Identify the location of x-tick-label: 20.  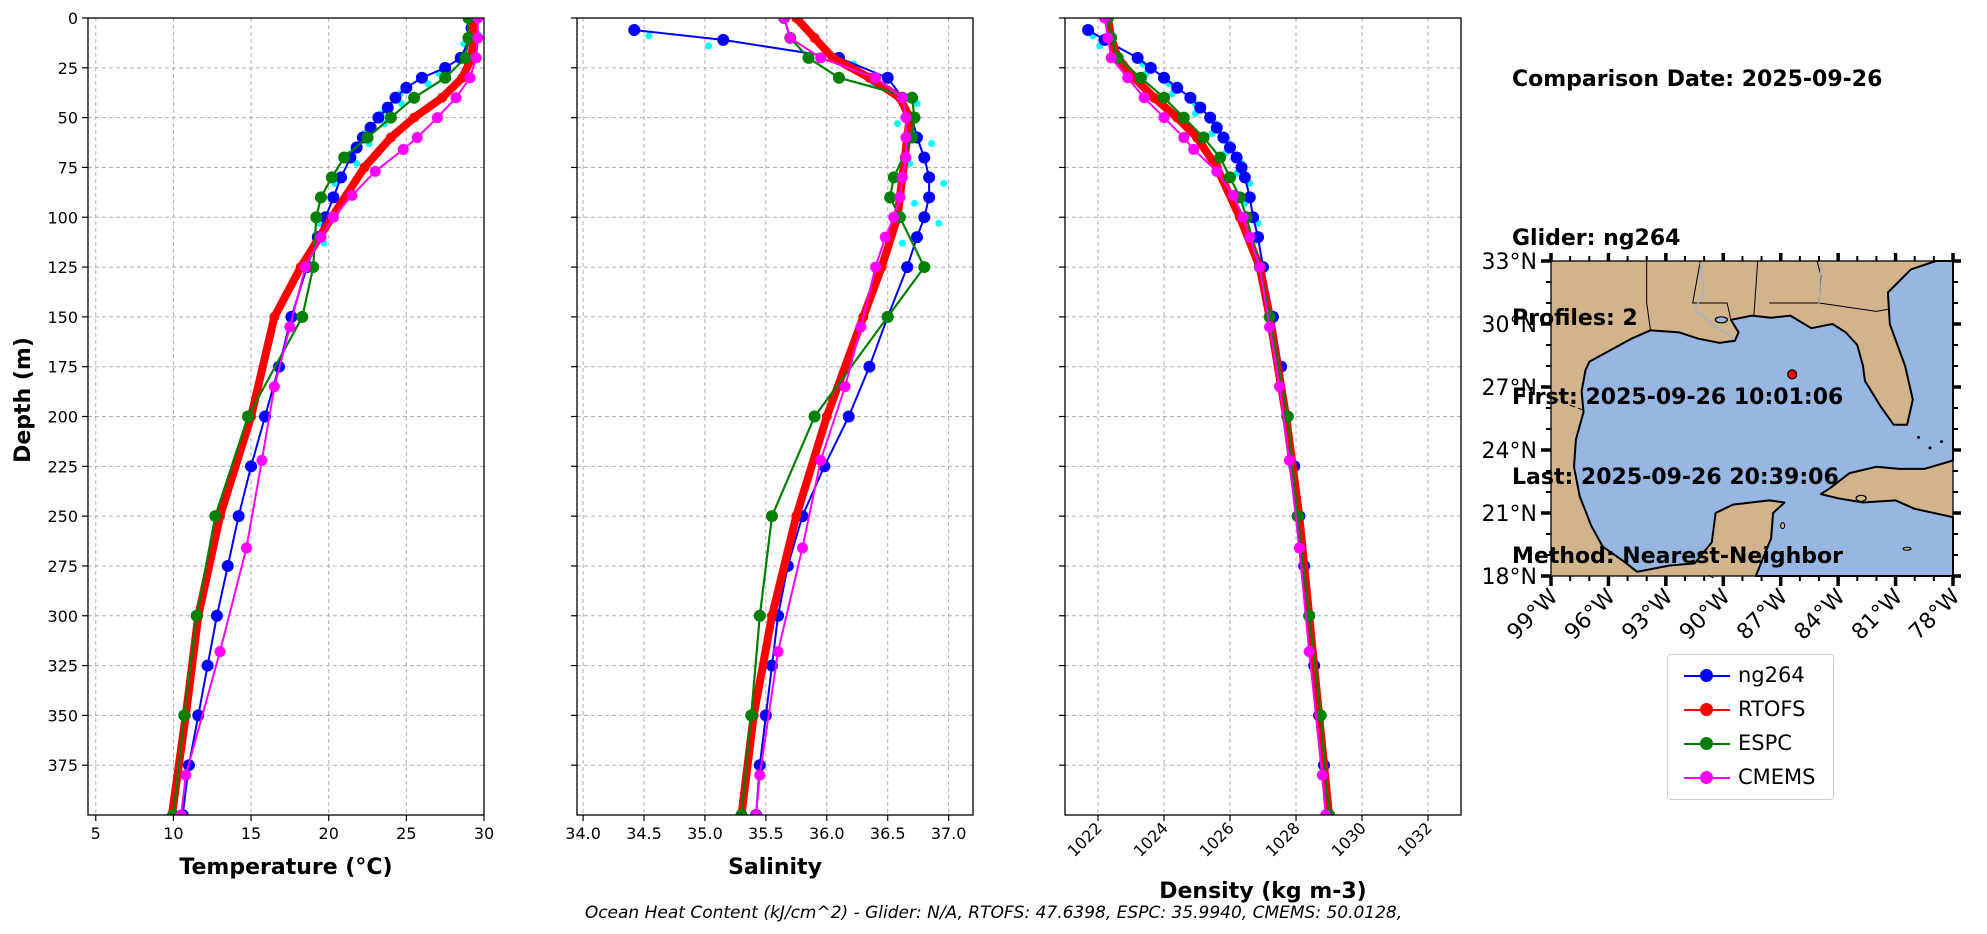
(329, 833).